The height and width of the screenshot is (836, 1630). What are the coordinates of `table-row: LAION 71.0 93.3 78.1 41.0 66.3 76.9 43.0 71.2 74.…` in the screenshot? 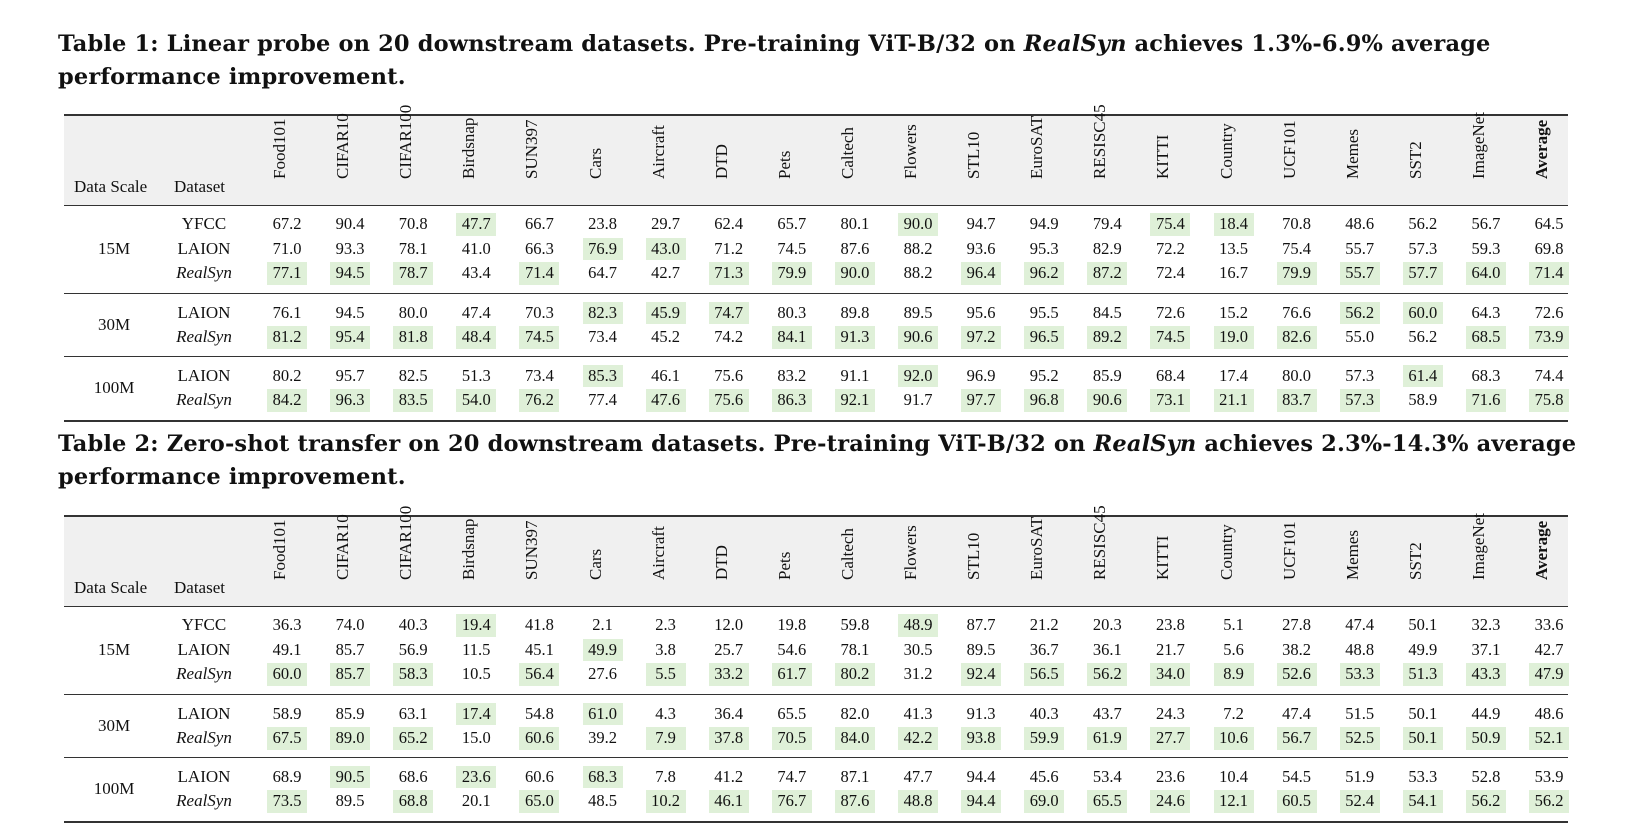 It's located at (816, 249).